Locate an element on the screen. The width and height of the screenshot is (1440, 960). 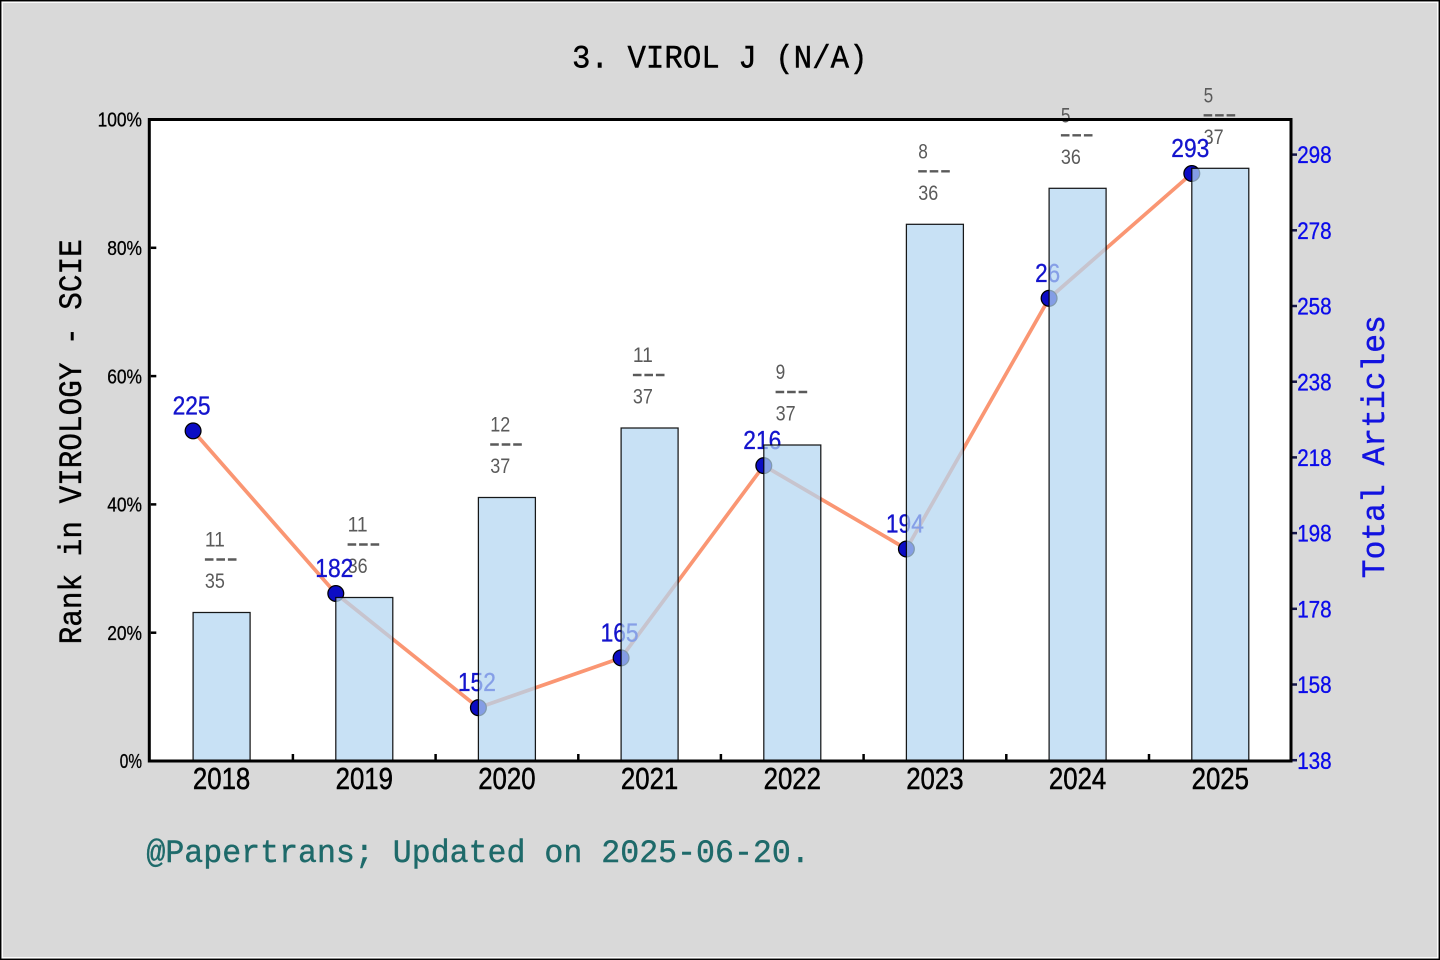
svg-text: 258 is located at coordinates (1314, 307).